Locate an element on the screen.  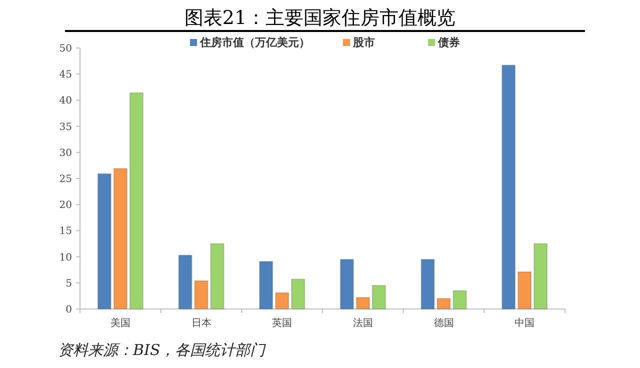
legend-label: 债券 is located at coordinates (449, 42).